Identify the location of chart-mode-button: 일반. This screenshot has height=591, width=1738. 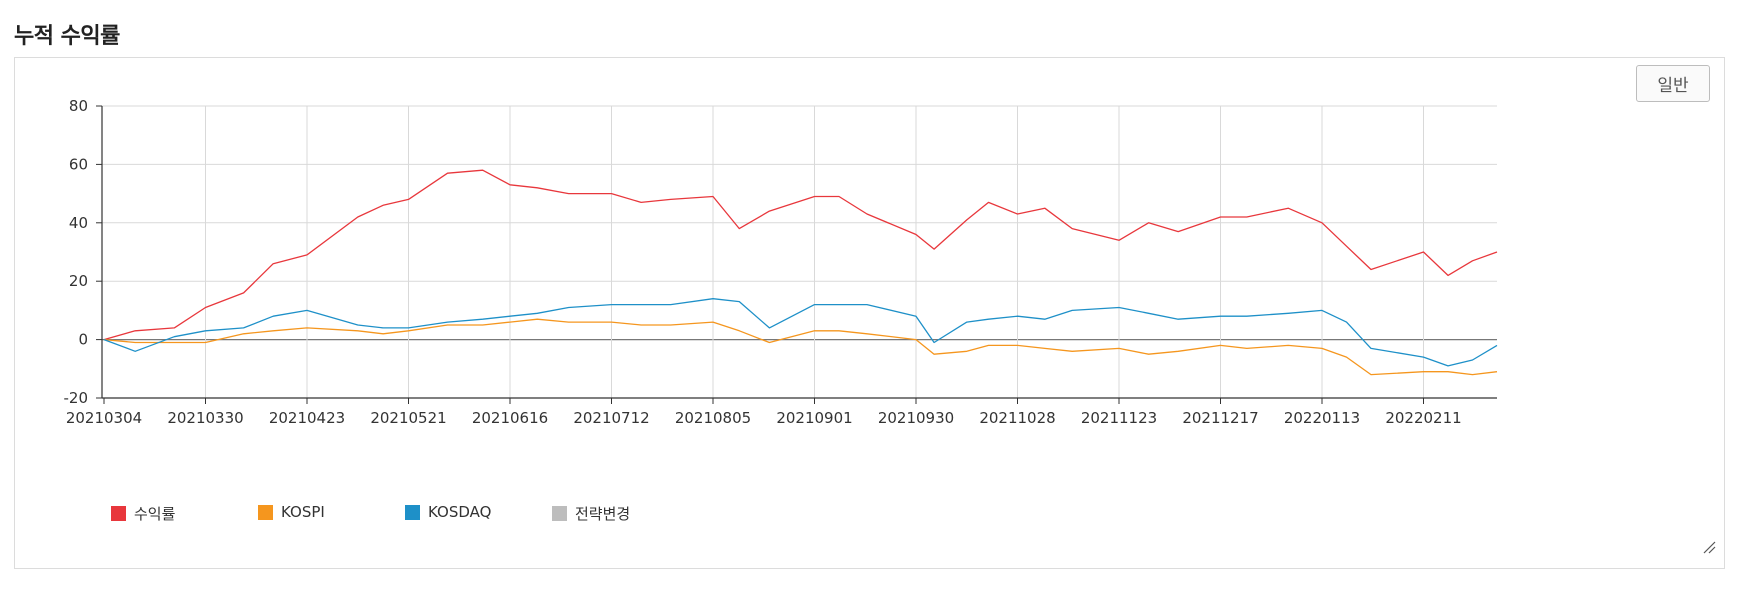
(1673, 83).